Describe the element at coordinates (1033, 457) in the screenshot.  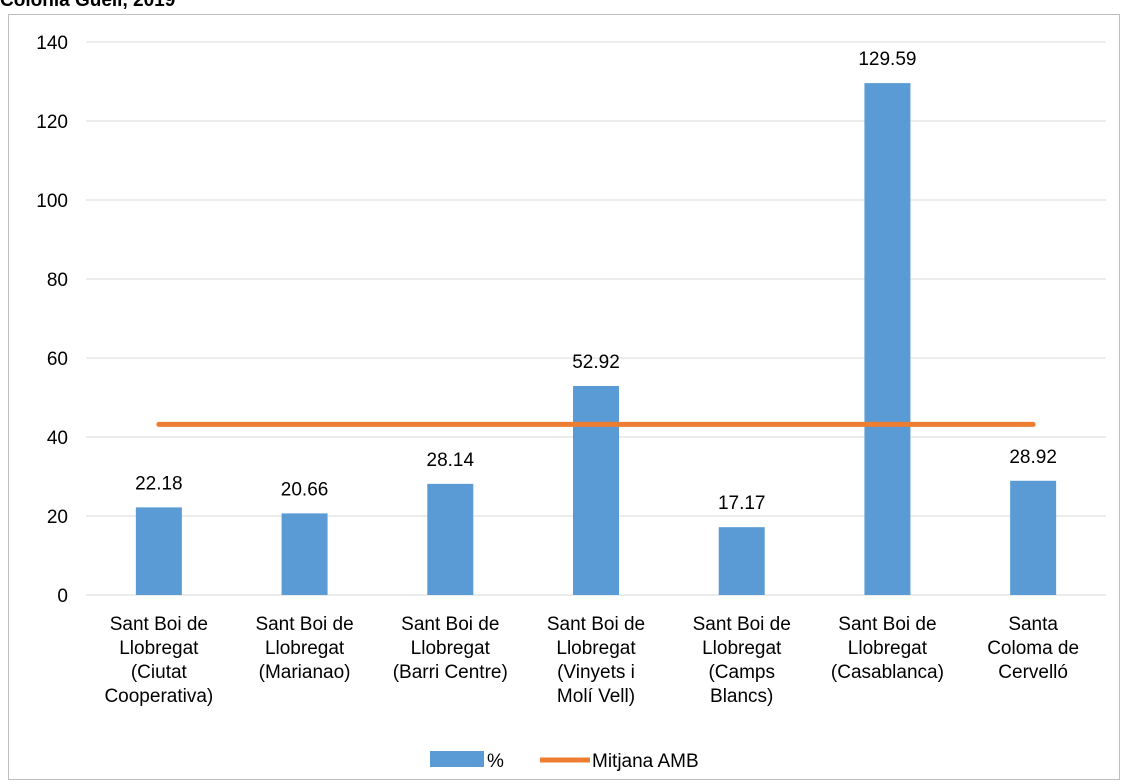
I see `data-label: 28.92` at that location.